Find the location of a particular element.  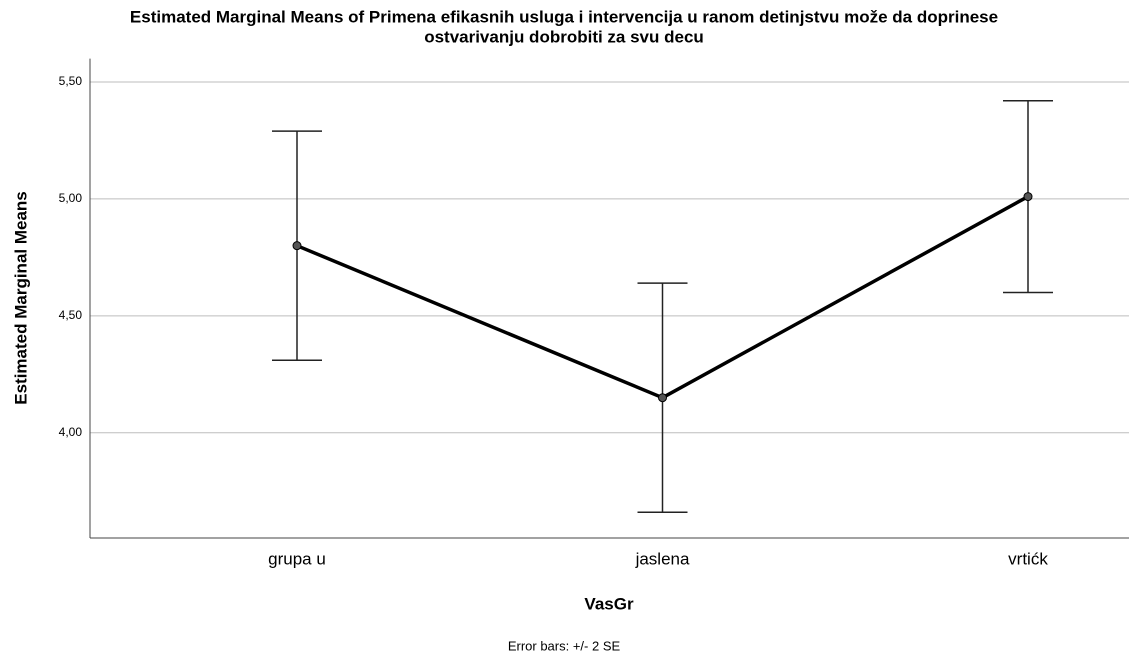

x-tick-label: jaslena is located at coordinates (662, 558).